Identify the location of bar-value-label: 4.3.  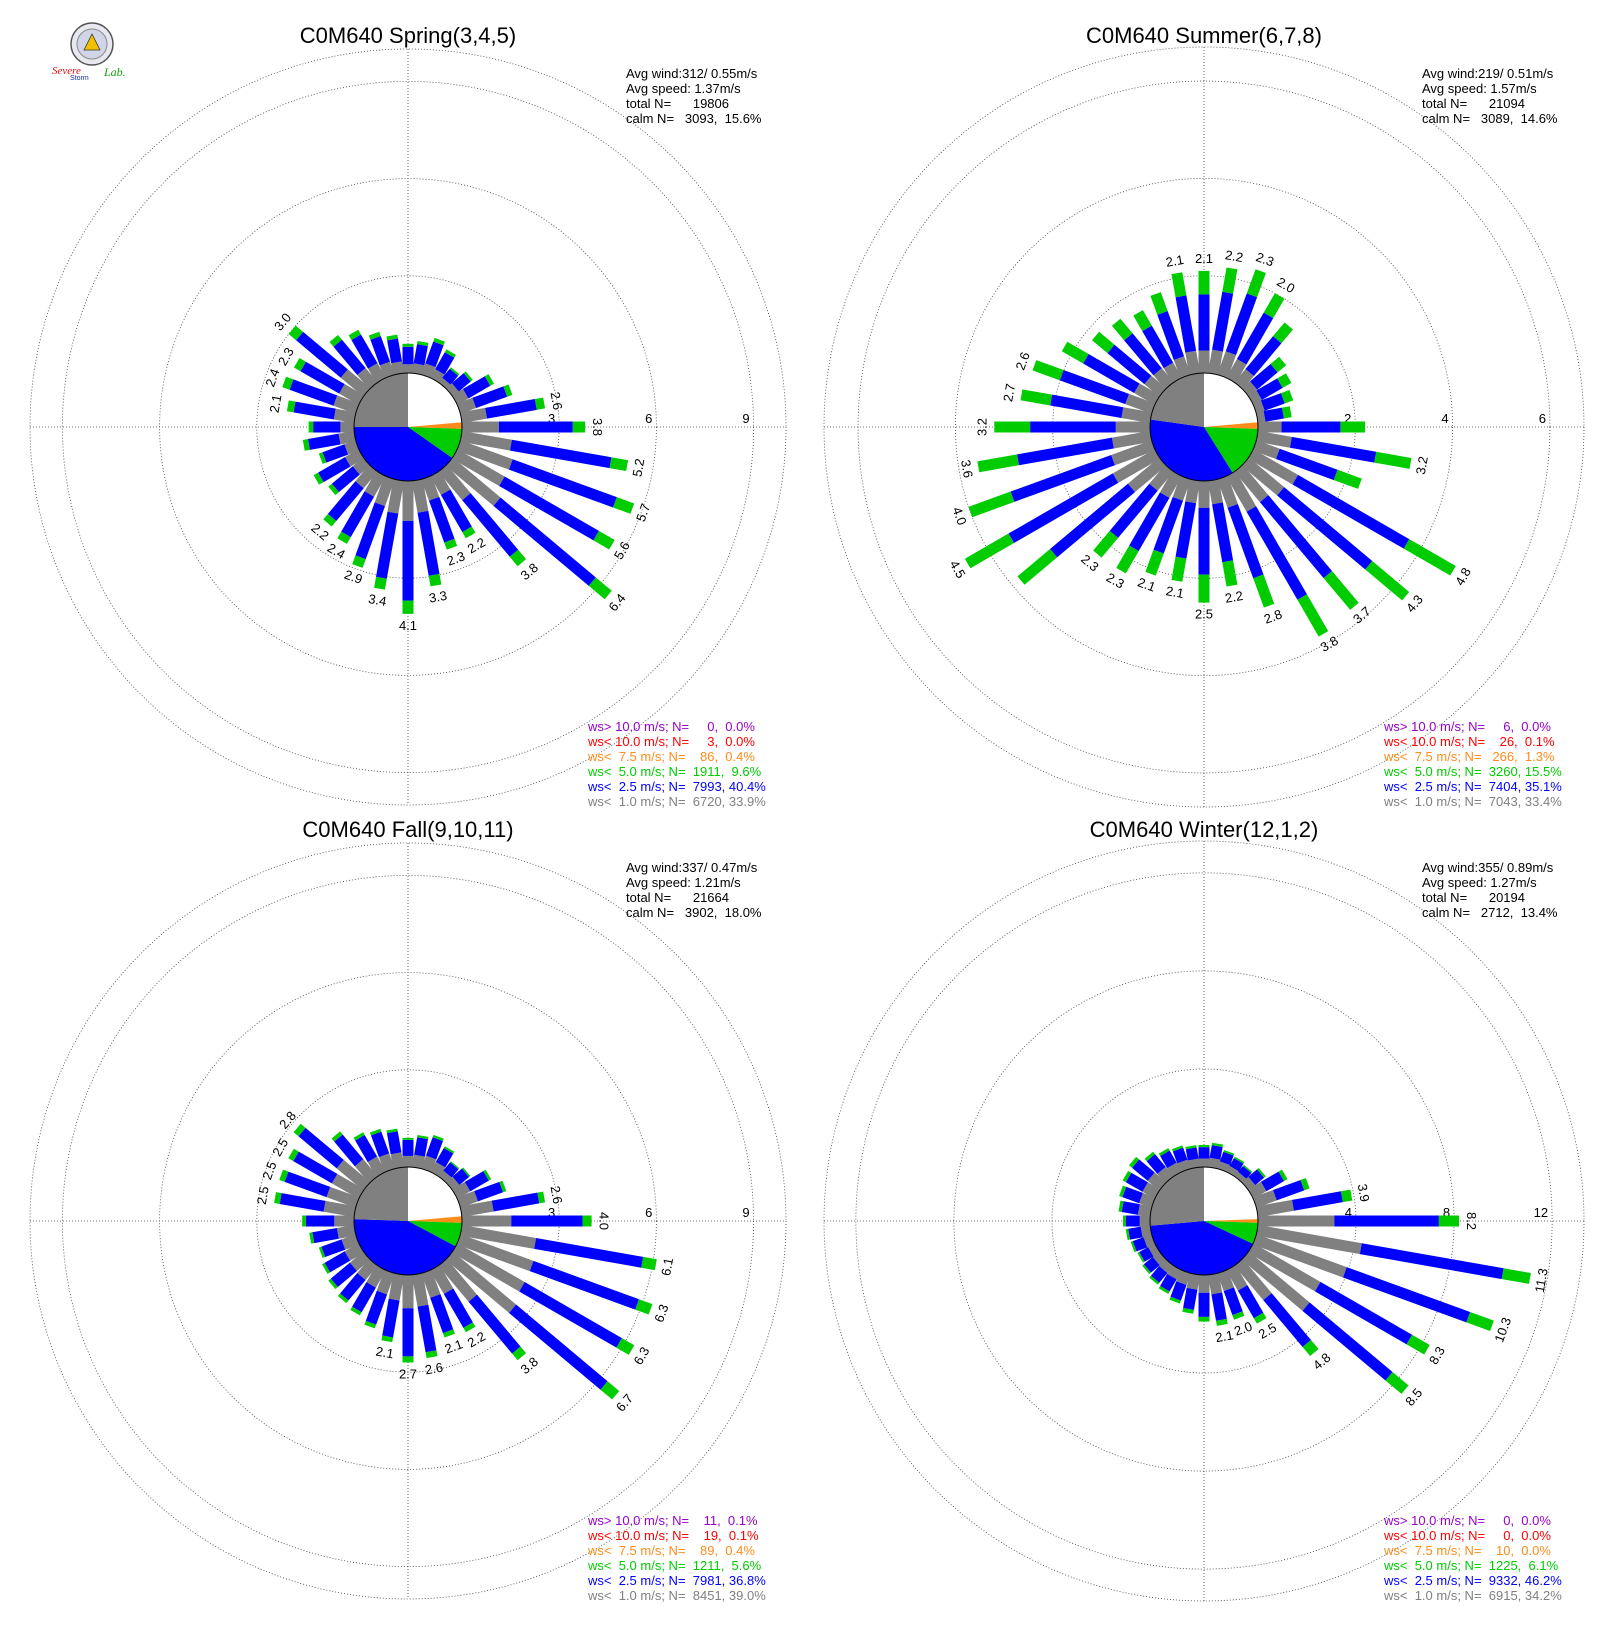
(1414, 603).